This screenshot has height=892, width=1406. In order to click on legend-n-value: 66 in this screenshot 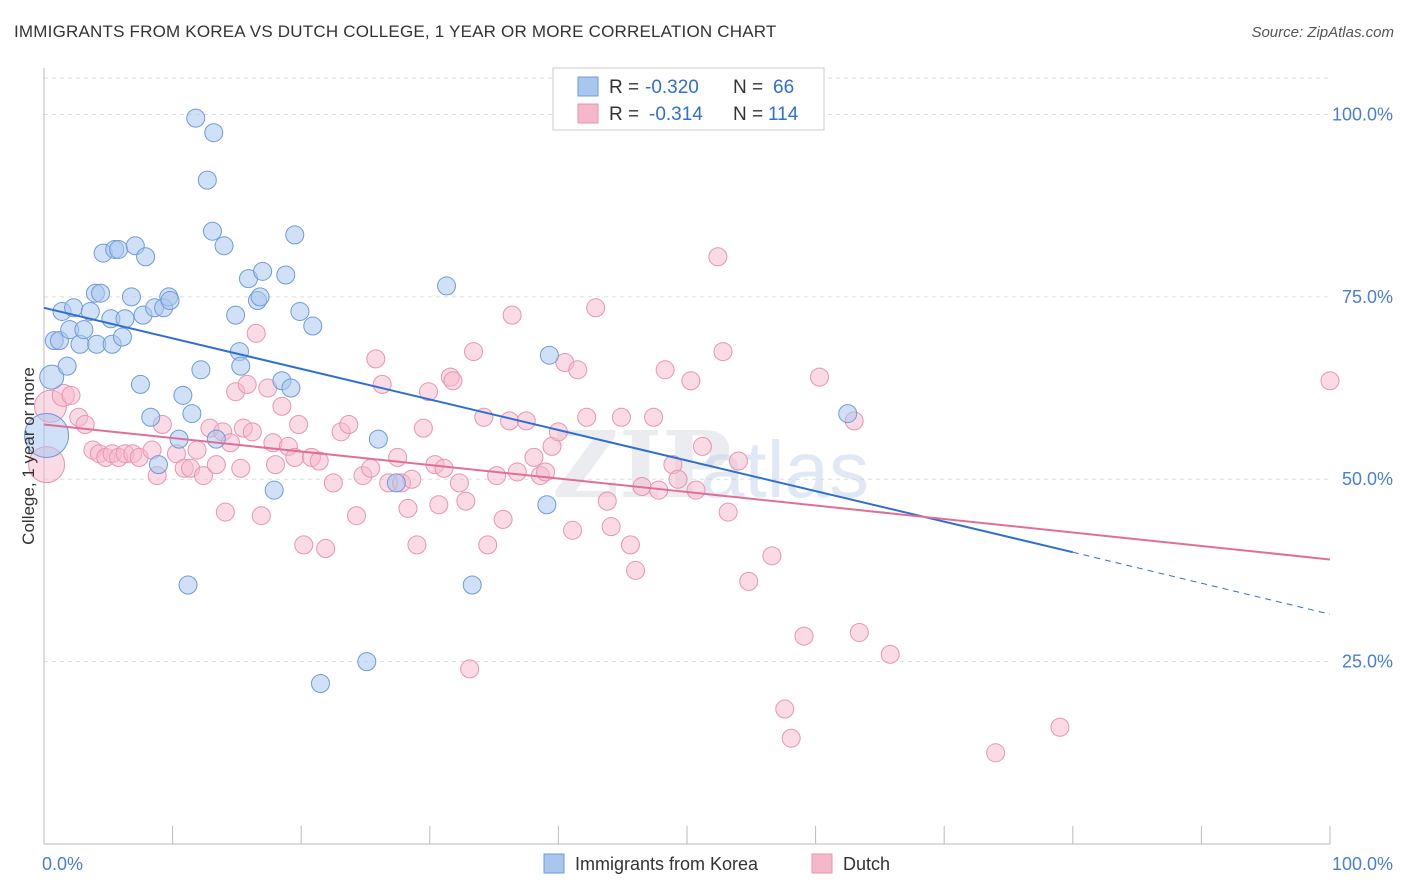, I will do `click(783, 87)`.